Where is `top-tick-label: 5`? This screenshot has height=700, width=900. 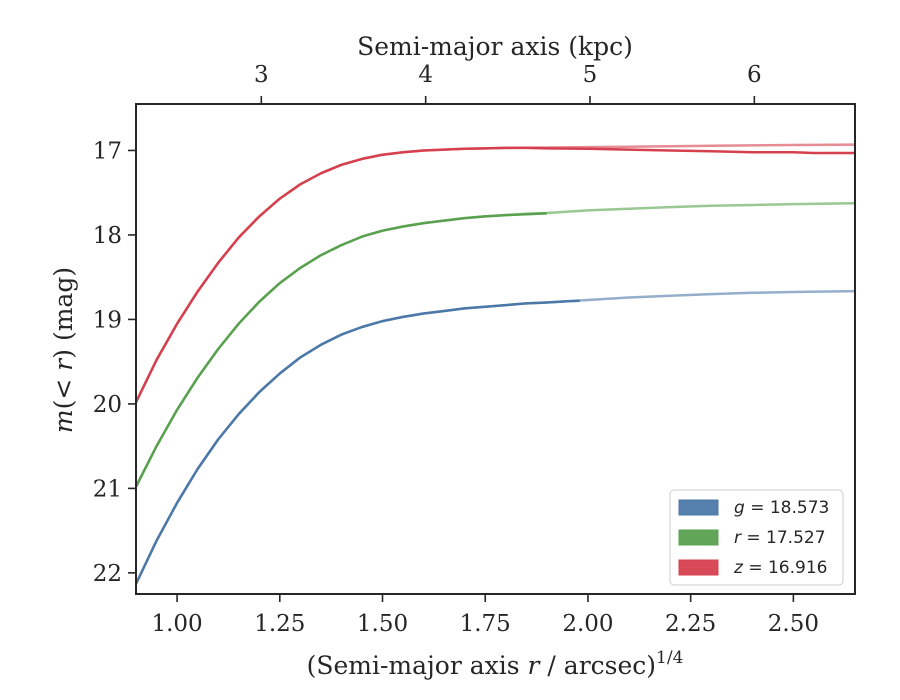 top-tick-label: 5 is located at coordinates (590, 75).